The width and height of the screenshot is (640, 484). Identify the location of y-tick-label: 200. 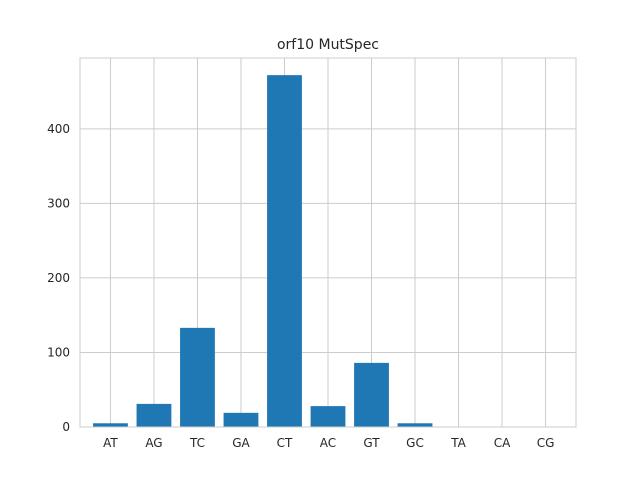
(58, 278).